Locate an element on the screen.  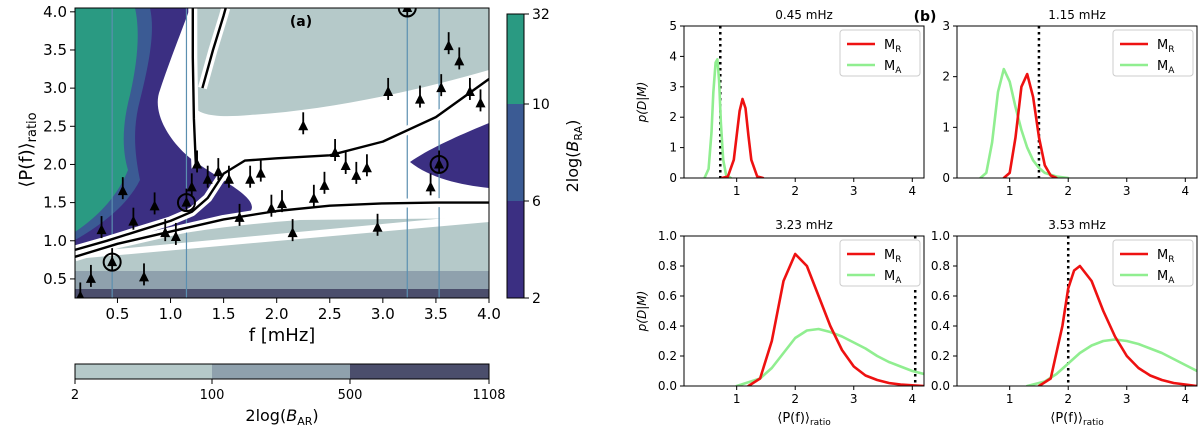
legend-label-sub: A is located at coordinates (898, 71).